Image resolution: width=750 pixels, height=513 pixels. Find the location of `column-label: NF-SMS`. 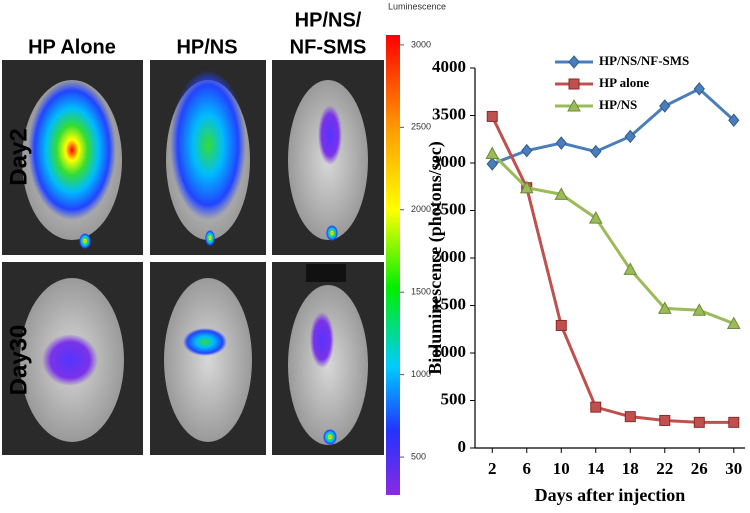

column-label: NF-SMS is located at coordinates (328, 47).